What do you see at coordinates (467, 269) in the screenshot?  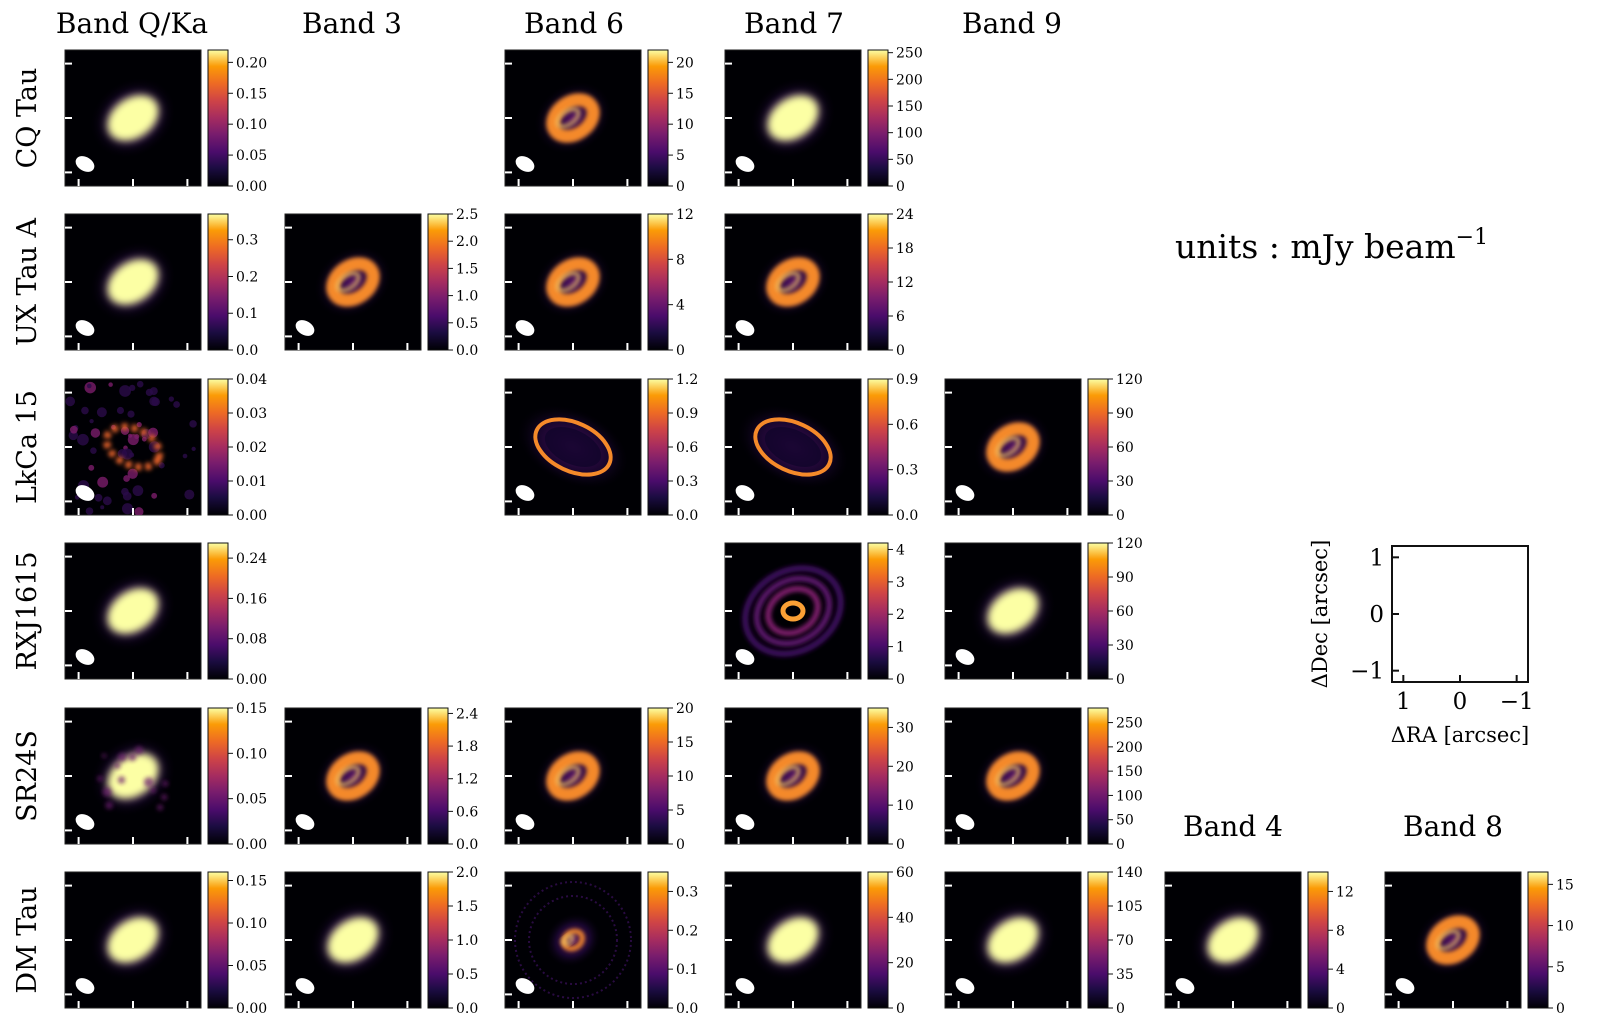 I see `colorbar-tick-label: 1.5` at bounding box center [467, 269].